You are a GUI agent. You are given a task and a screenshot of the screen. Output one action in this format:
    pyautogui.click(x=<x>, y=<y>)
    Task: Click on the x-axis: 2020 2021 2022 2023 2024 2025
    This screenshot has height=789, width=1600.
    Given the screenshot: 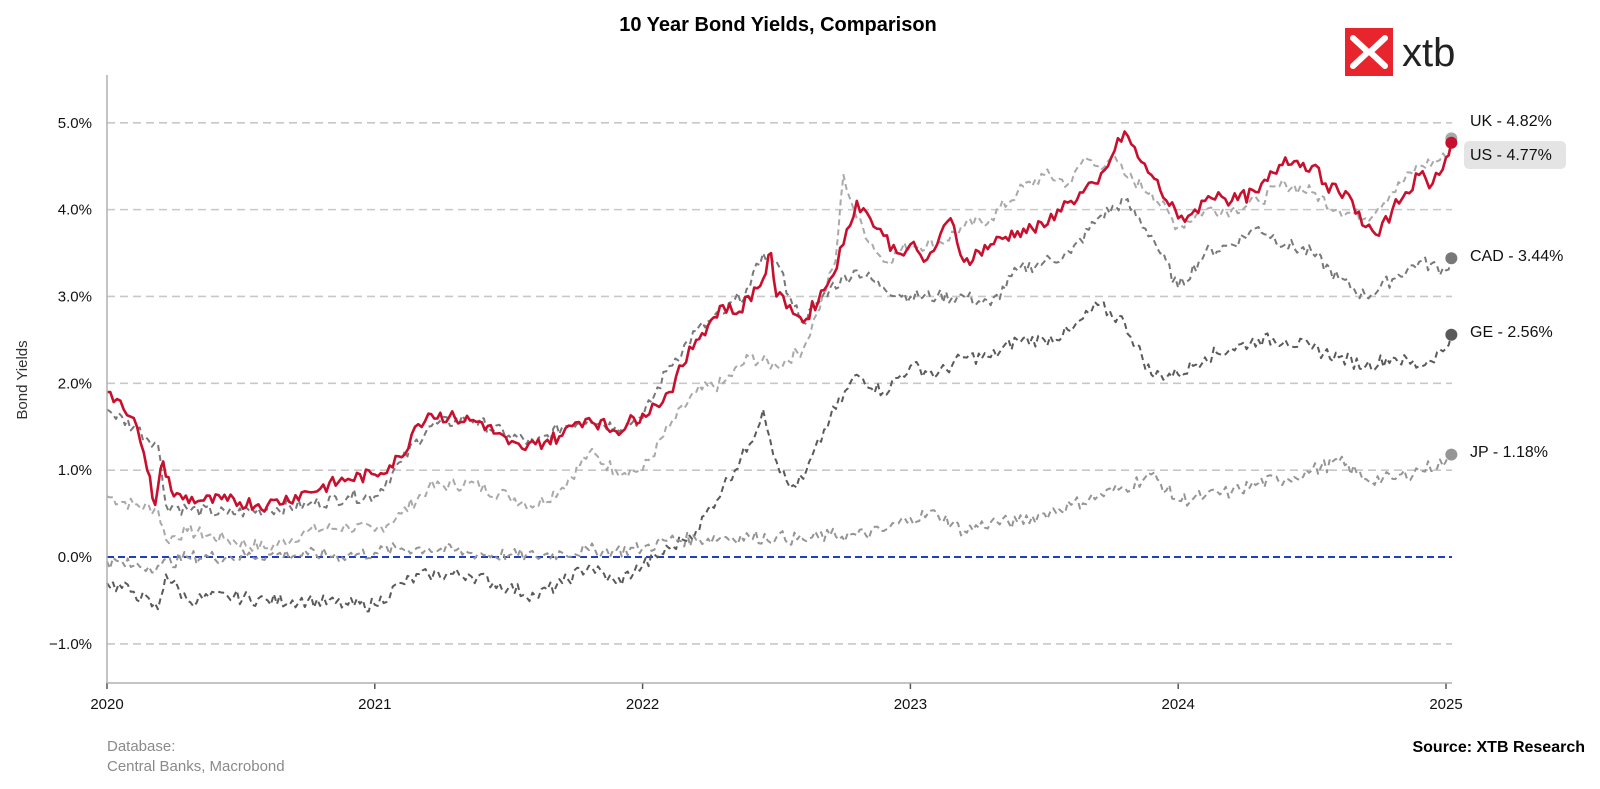 What is the action you would take?
    pyautogui.click(x=776, y=698)
    